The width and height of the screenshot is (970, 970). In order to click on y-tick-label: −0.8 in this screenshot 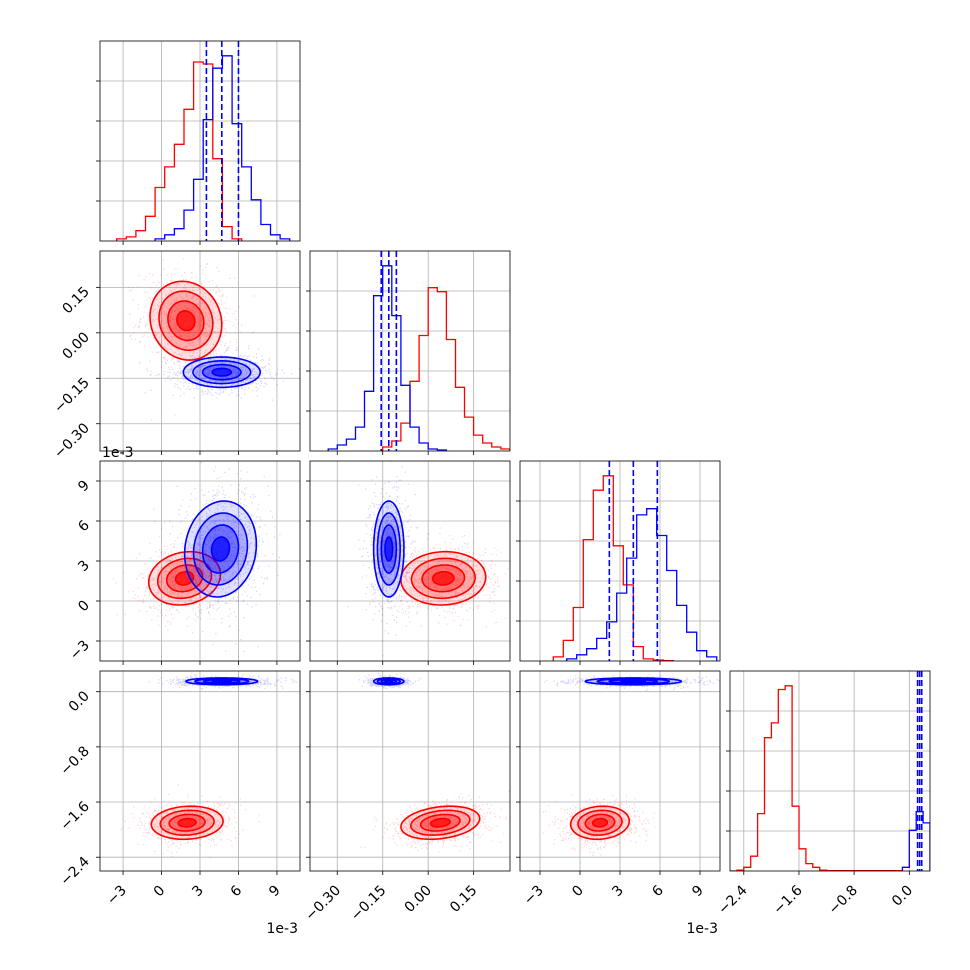, I will do `click(74, 760)`.